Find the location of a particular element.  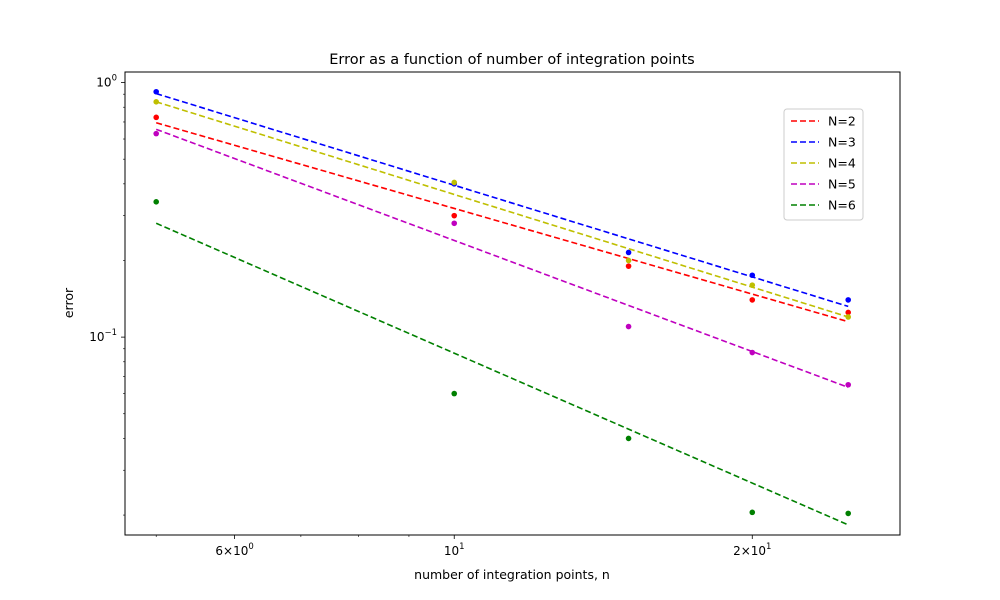

x-tick-label: 101 is located at coordinates (454, 550).